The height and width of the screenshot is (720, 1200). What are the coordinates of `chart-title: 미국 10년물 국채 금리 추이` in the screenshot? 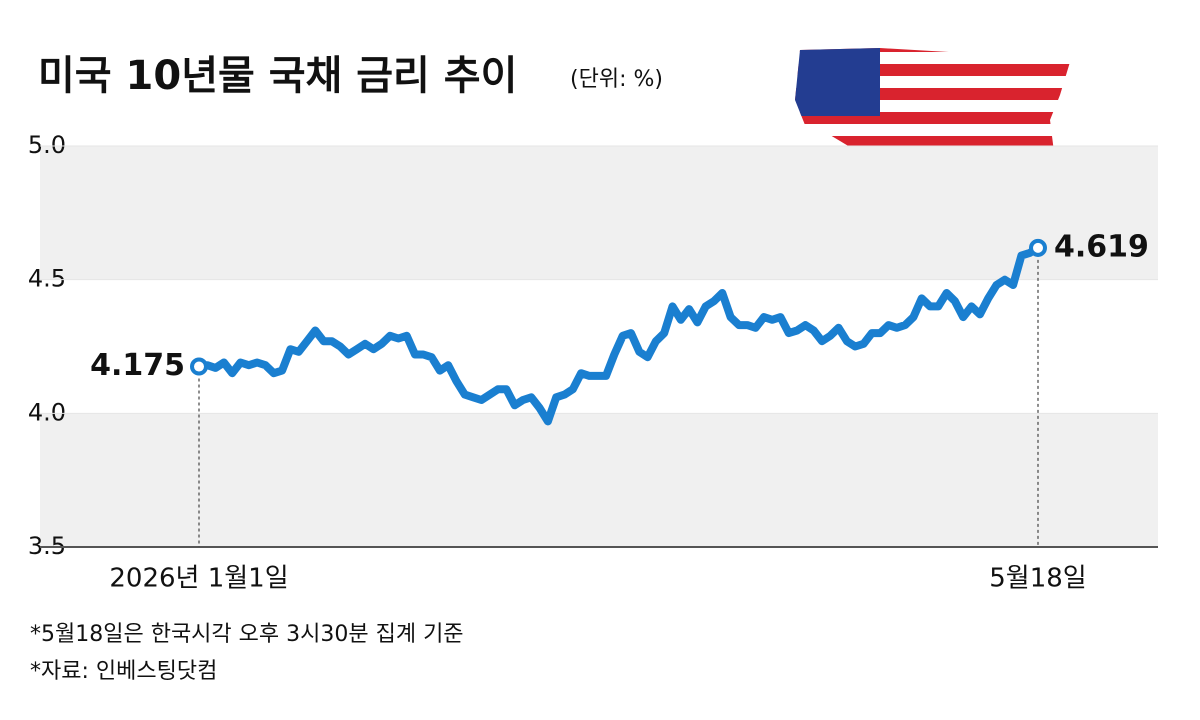 It's located at (277, 76).